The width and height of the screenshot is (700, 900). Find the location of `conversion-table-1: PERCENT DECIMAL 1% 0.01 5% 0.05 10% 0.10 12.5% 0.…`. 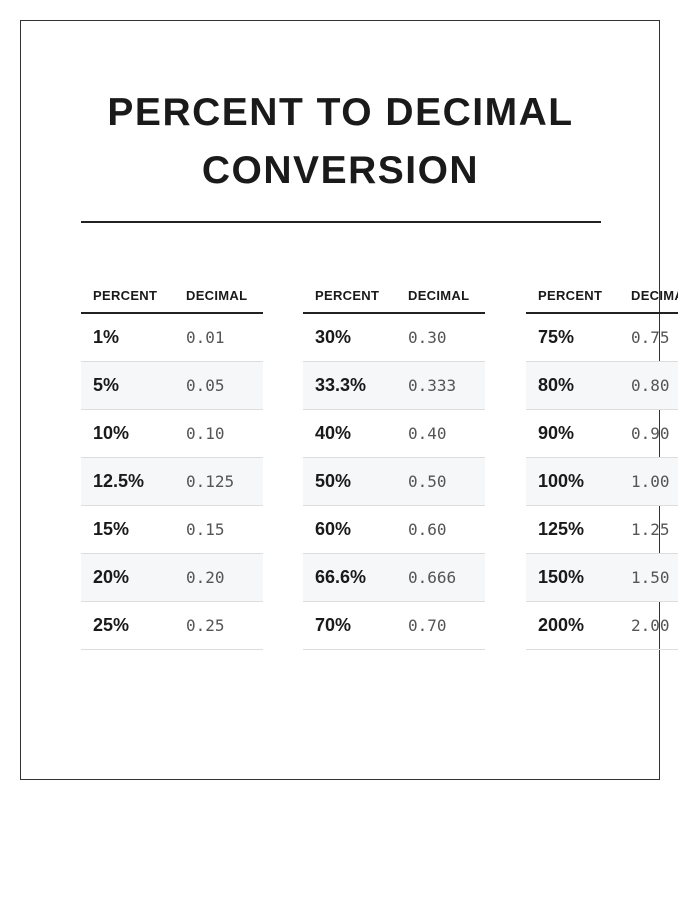

conversion-table-1: PERCENT DECIMAL 1% 0.01 5% 0.05 10% 0.10 12.5% 0.… is located at coordinates (172, 464).